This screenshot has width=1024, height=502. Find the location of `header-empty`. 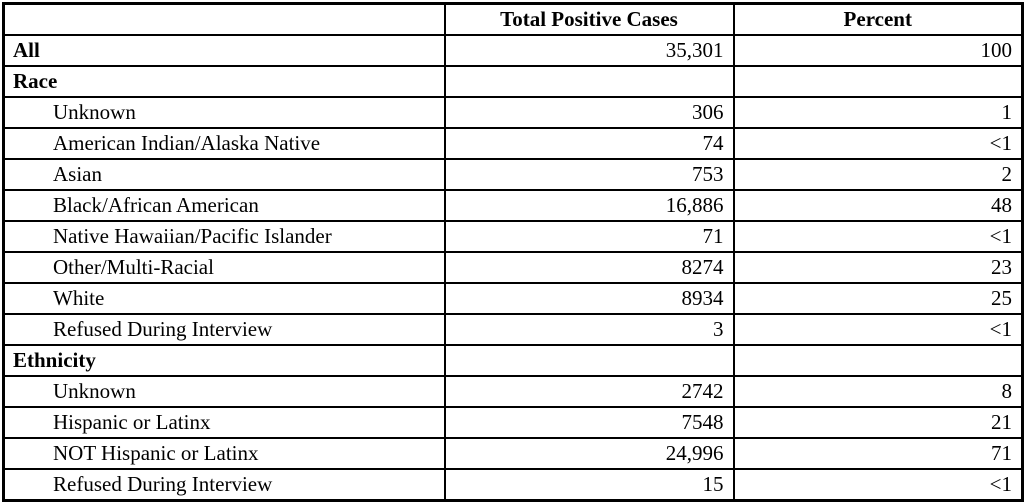

header-empty is located at coordinates (224, 19).